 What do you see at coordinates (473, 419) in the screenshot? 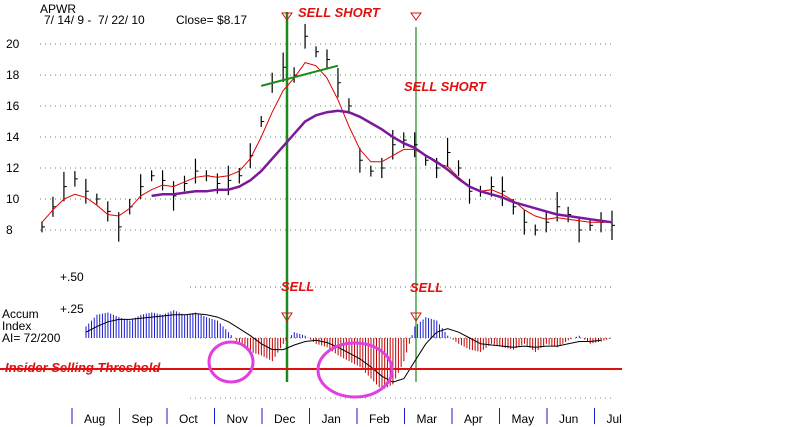
I see `month-label: Apr` at bounding box center [473, 419].